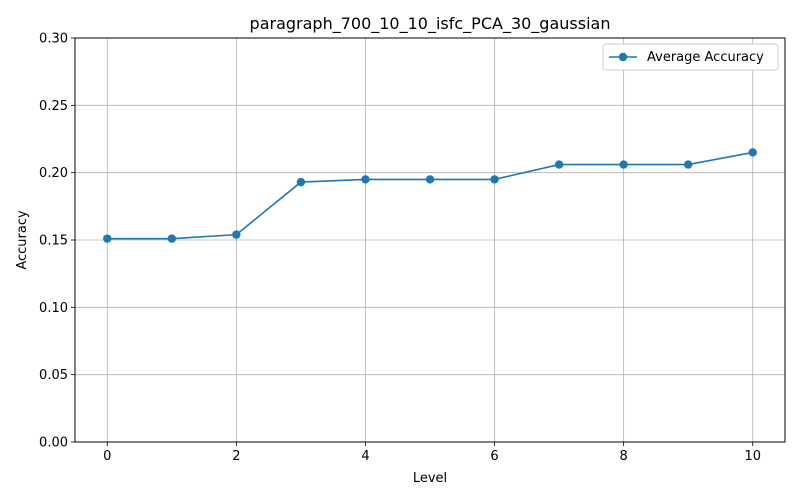  I want to click on y-tick-label: 0.10, so click(53, 308).